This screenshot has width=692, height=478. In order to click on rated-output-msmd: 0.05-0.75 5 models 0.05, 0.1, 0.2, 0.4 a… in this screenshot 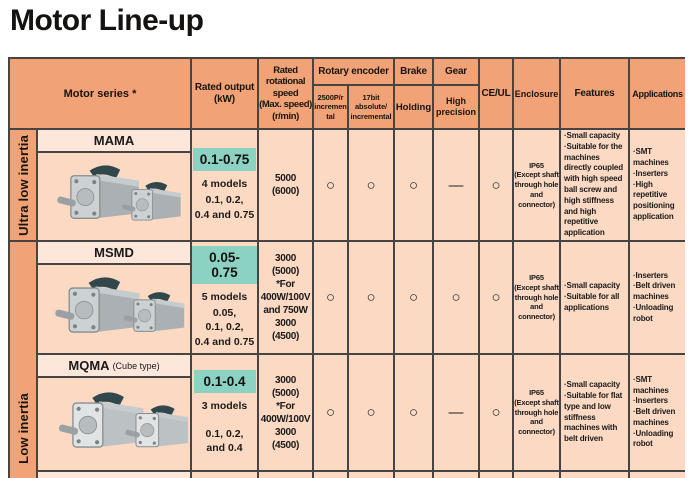, I will do `click(225, 298)`.